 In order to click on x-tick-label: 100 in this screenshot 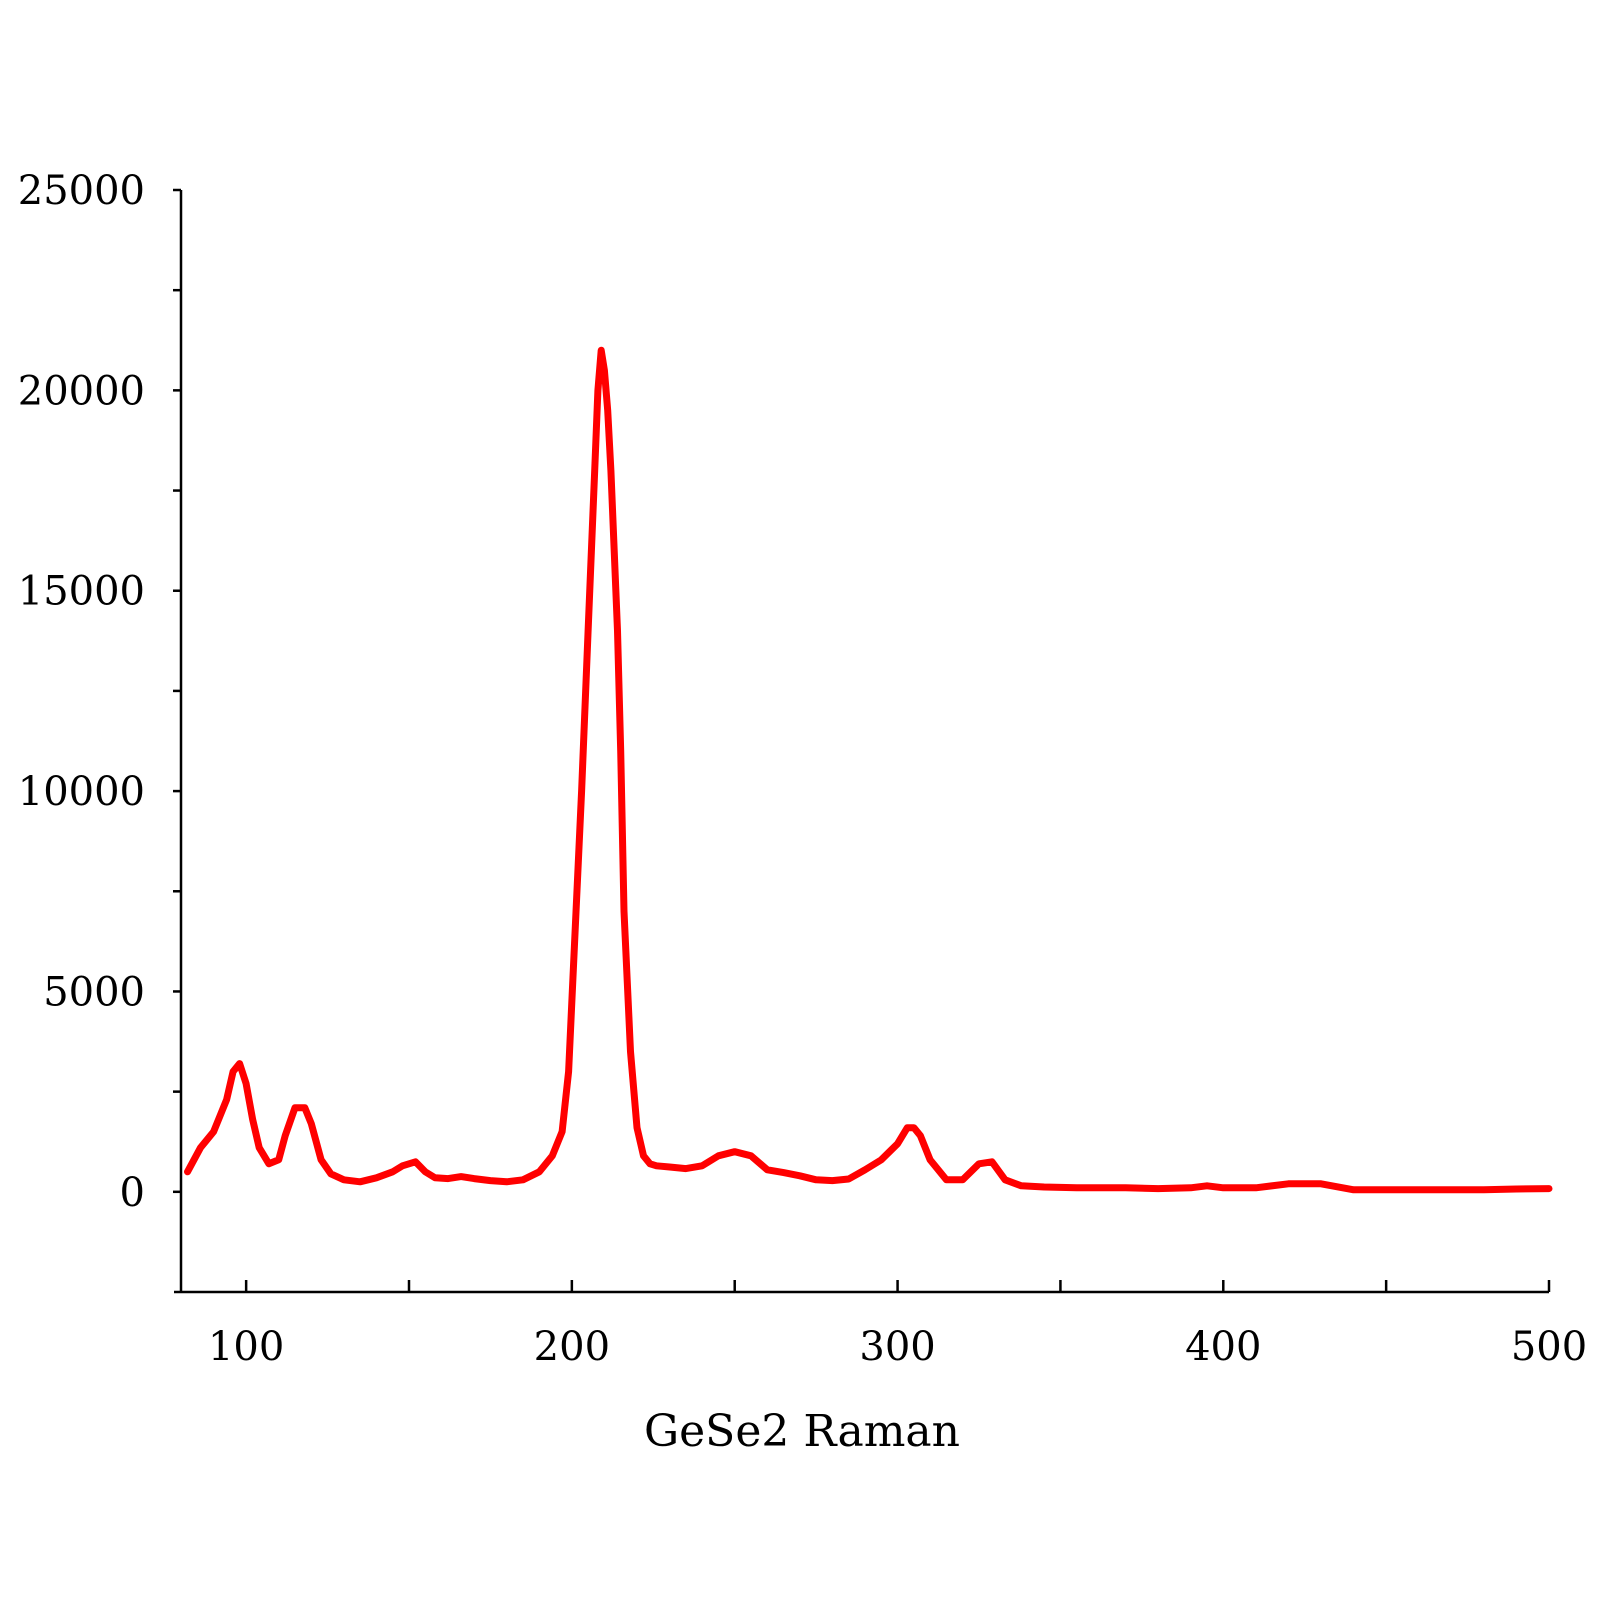, I will do `click(246, 1347)`.